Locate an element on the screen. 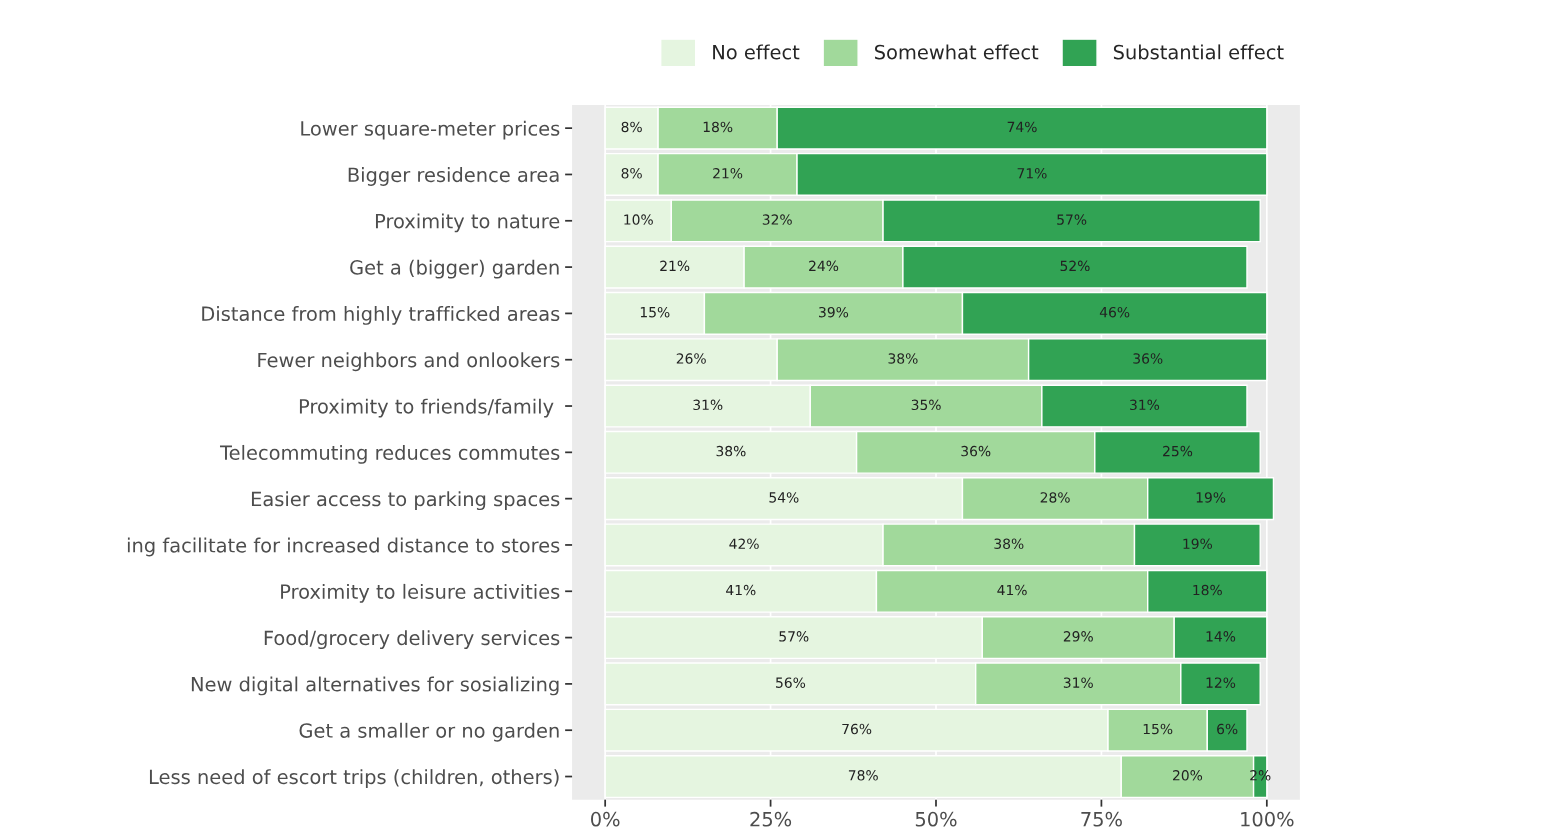 This screenshot has height=840, width=1542. data-label: 39% is located at coordinates (834, 312).